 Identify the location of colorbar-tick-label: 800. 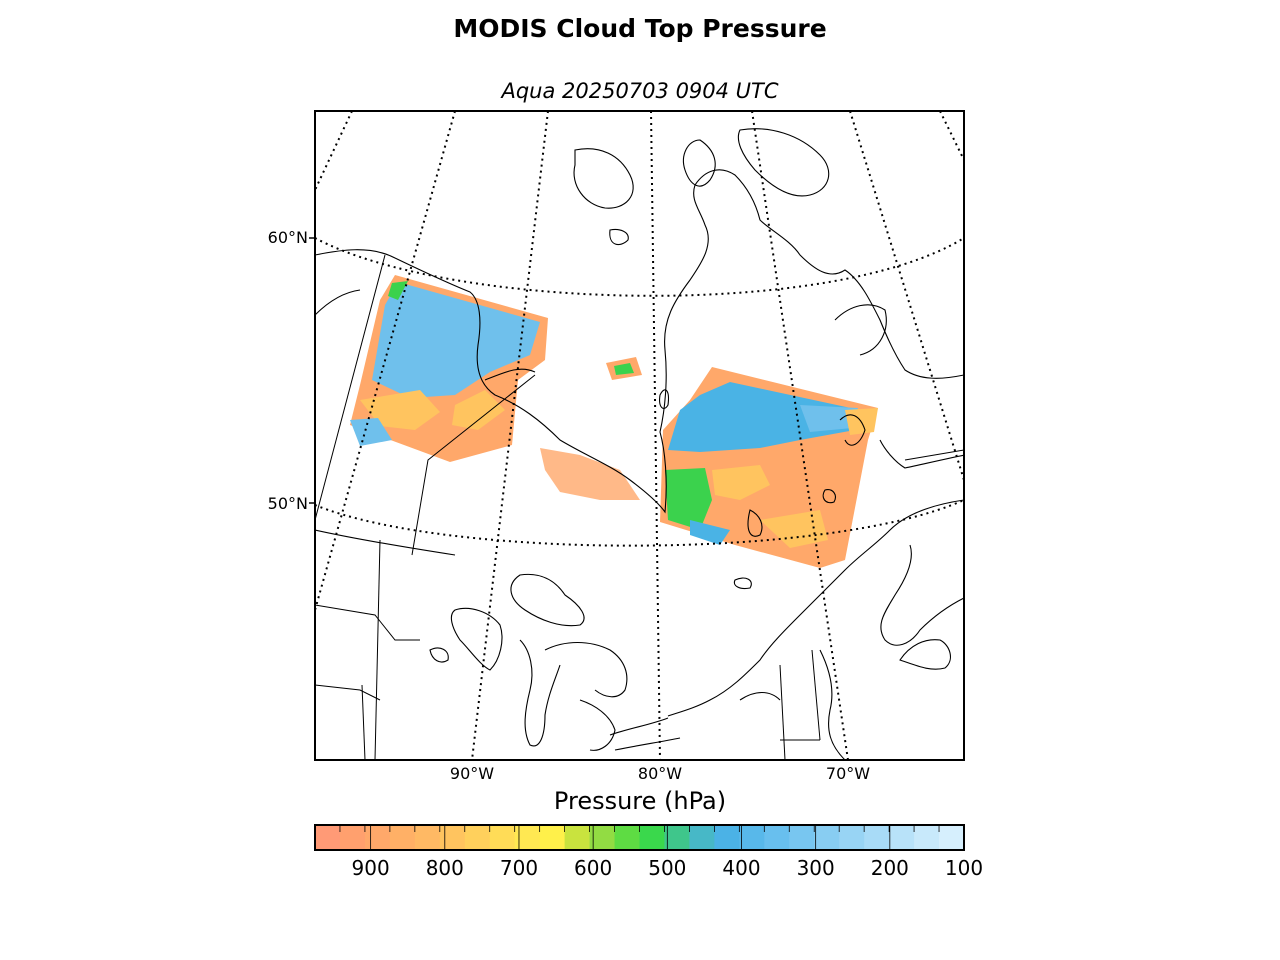
(444, 868).